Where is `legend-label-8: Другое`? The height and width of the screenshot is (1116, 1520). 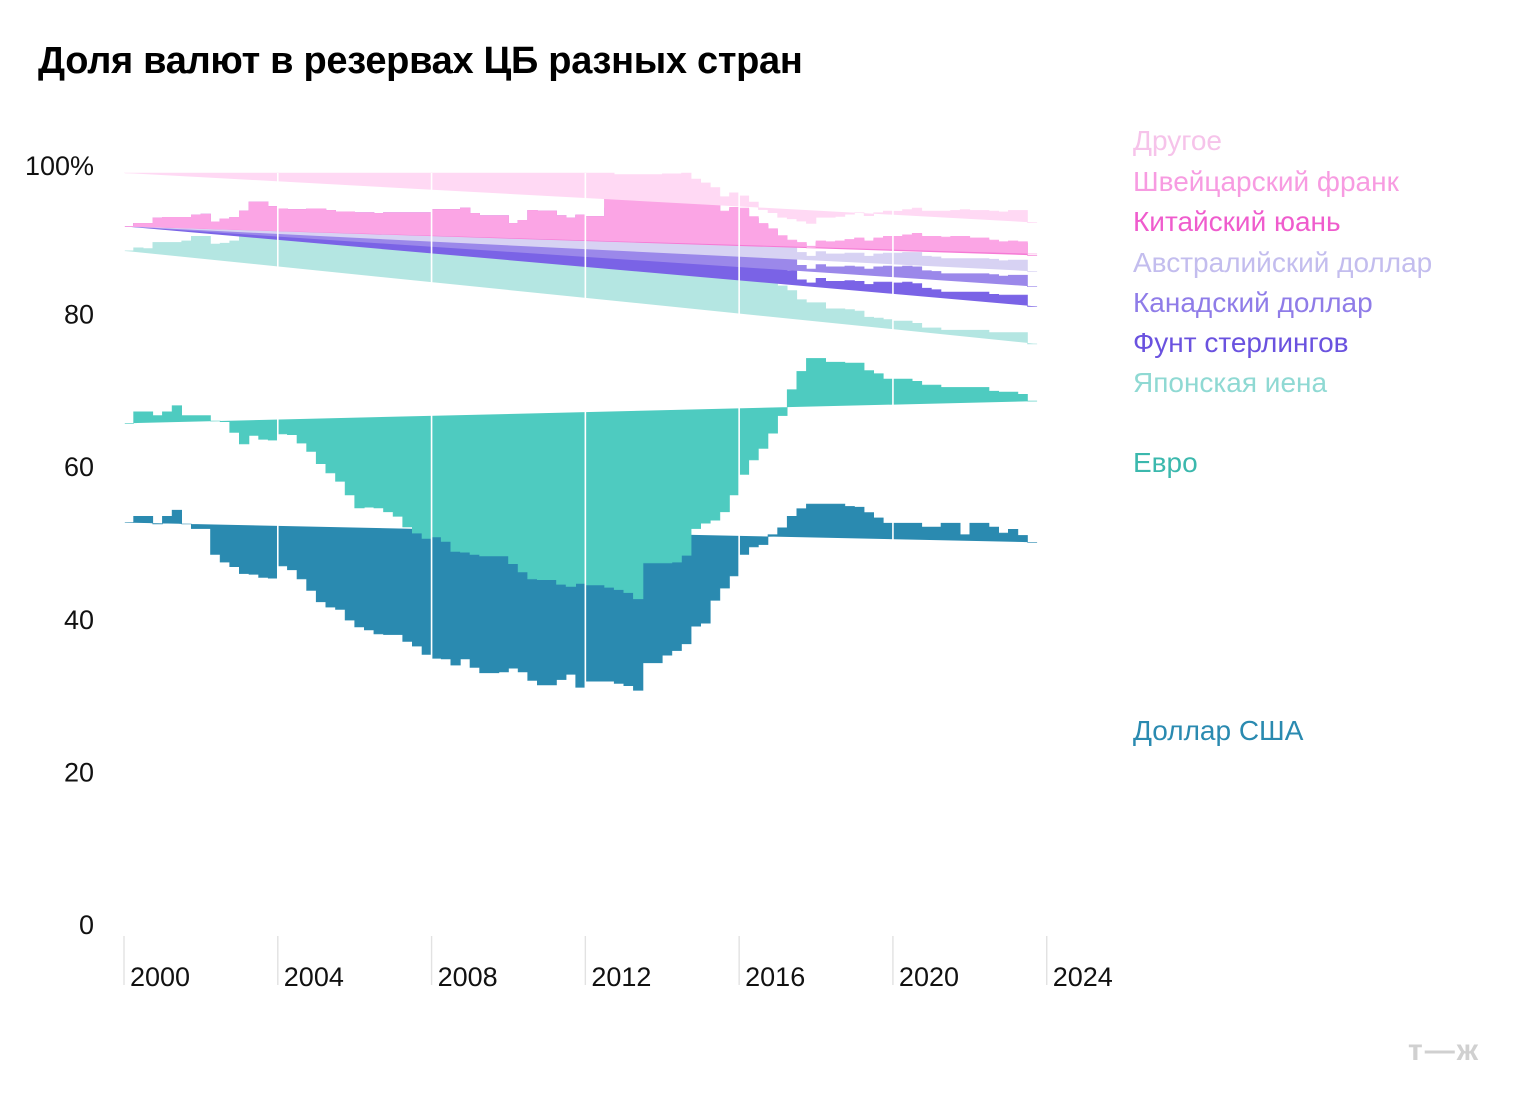 legend-label-8: Другое is located at coordinates (1177, 140).